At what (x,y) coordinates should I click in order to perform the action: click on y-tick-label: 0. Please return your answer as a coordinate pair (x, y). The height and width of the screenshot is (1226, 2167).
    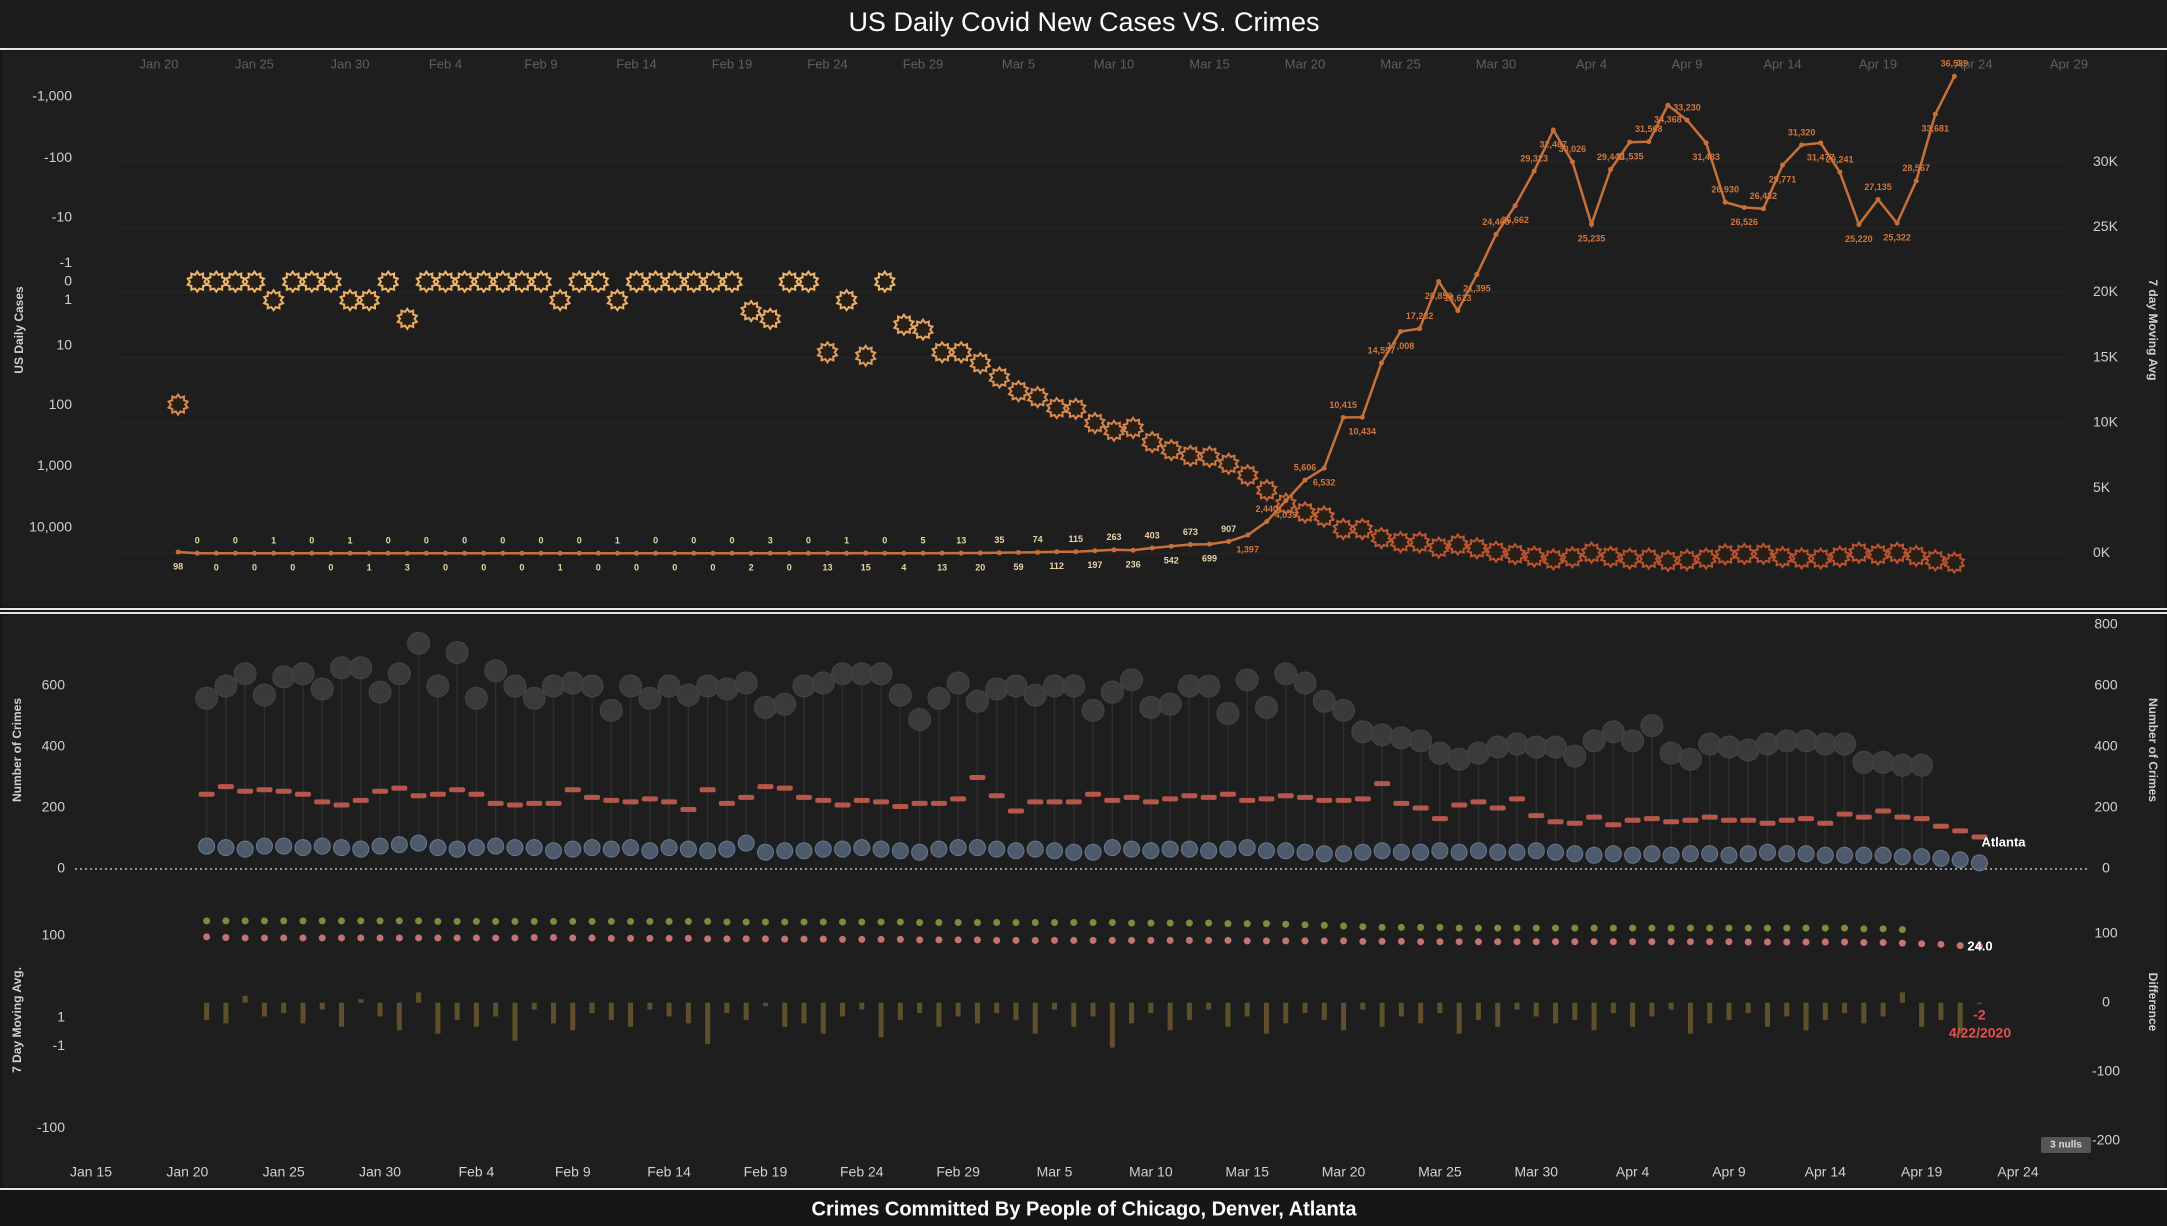
    Looking at the image, I should click on (68, 280).